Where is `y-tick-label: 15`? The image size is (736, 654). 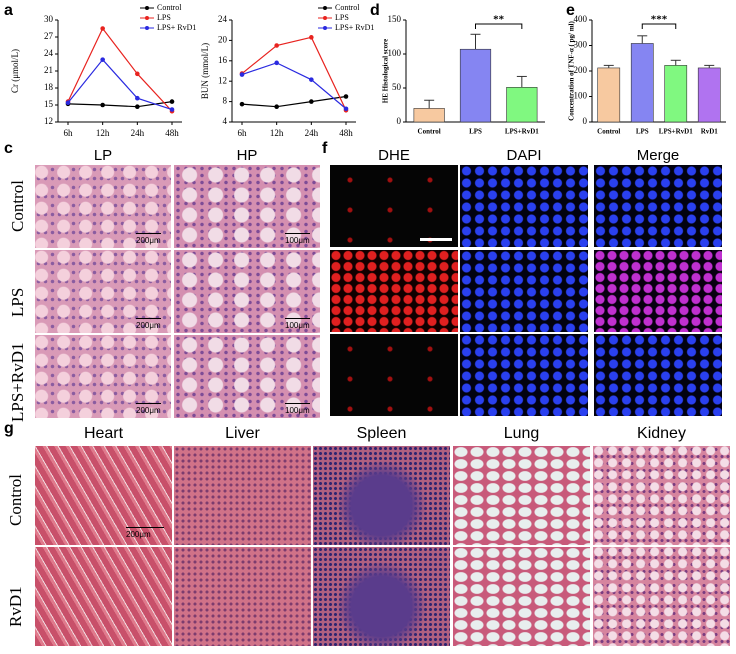
y-tick-label: 15 is located at coordinates (49, 104).